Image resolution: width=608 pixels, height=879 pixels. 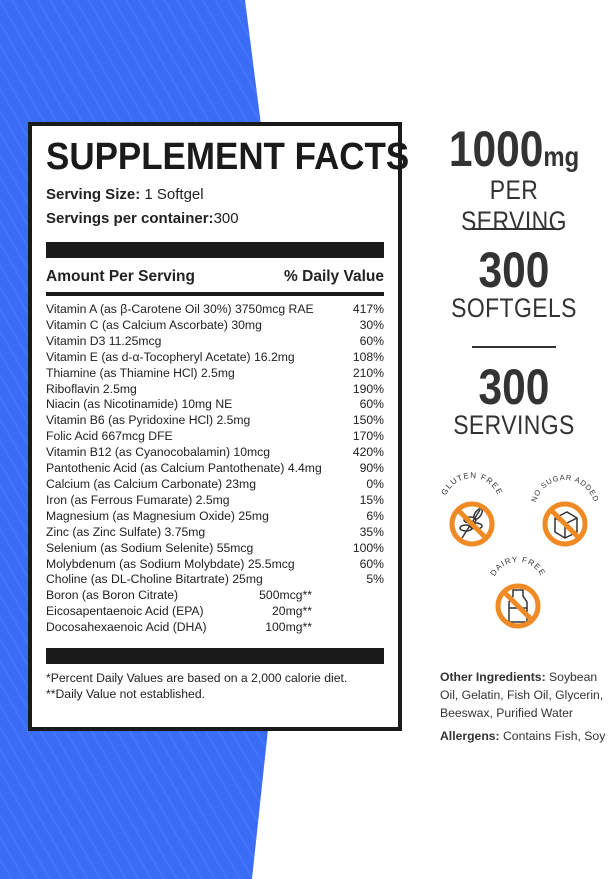 I want to click on servings-label: Servings per container:, so click(x=130, y=218).